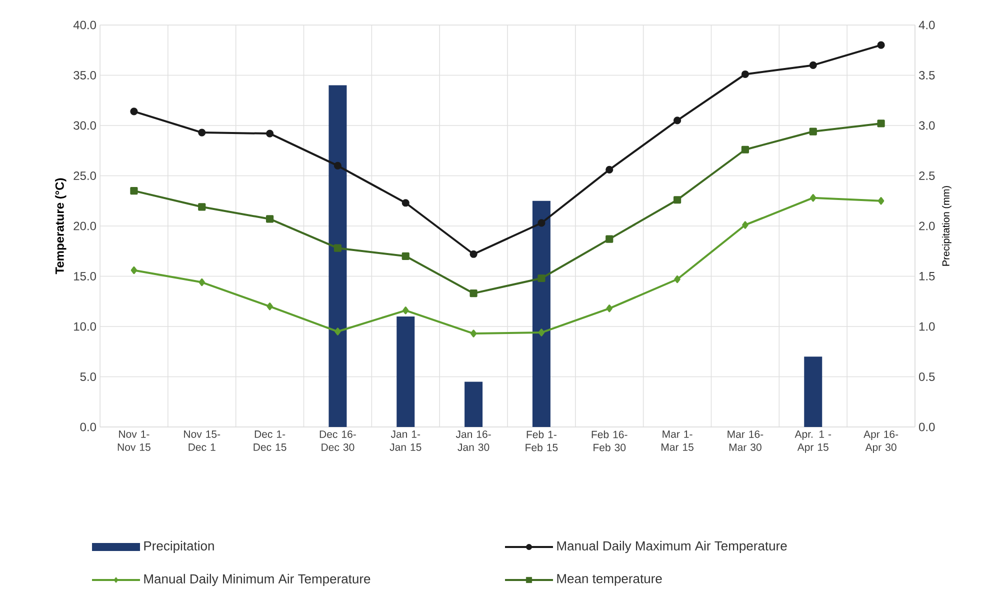 This screenshot has width=994, height=597. Describe the element at coordinates (270, 440) in the screenshot. I see `x-tick-label: Dec 1- Dec 15` at that location.